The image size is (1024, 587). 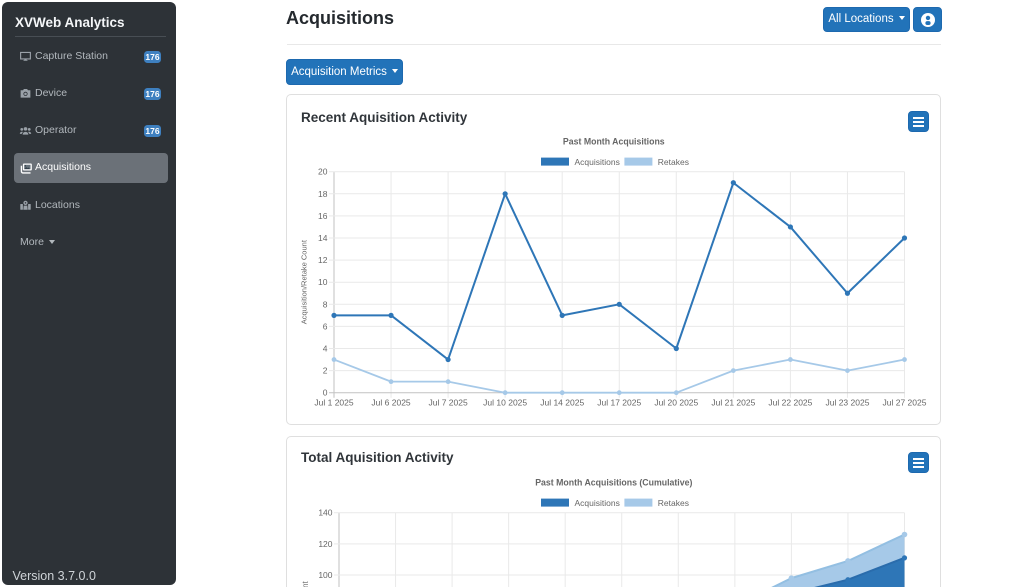 What do you see at coordinates (325, 349) in the screenshot?
I see `svg-text: 4` at bounding box center [325, 349].